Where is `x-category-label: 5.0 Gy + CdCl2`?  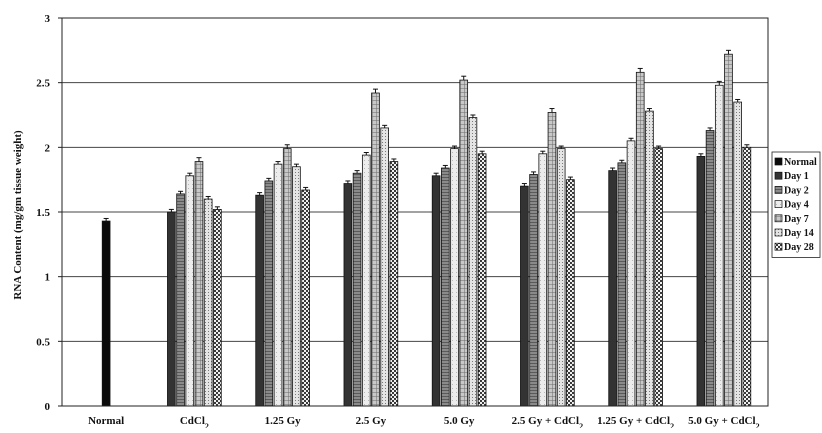 x-category-label: 5.0 Gy + CdCl2 is located at coordinates (723, 421).